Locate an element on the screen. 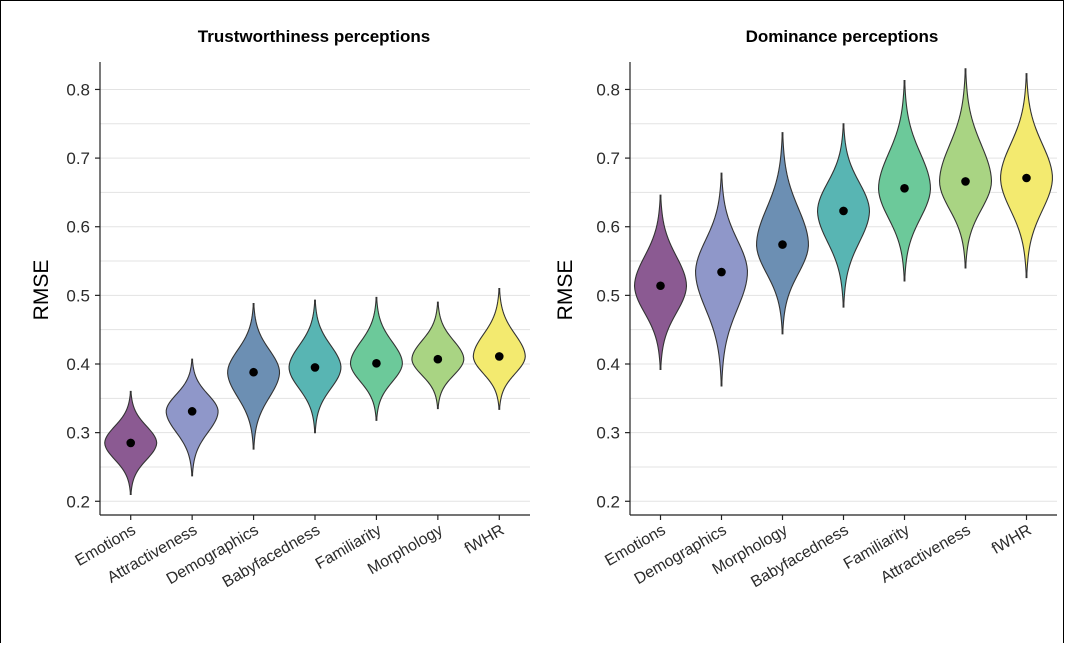 This screenshot has width=1066, height=645. violin-demographics is located at coordinates (721, 279).